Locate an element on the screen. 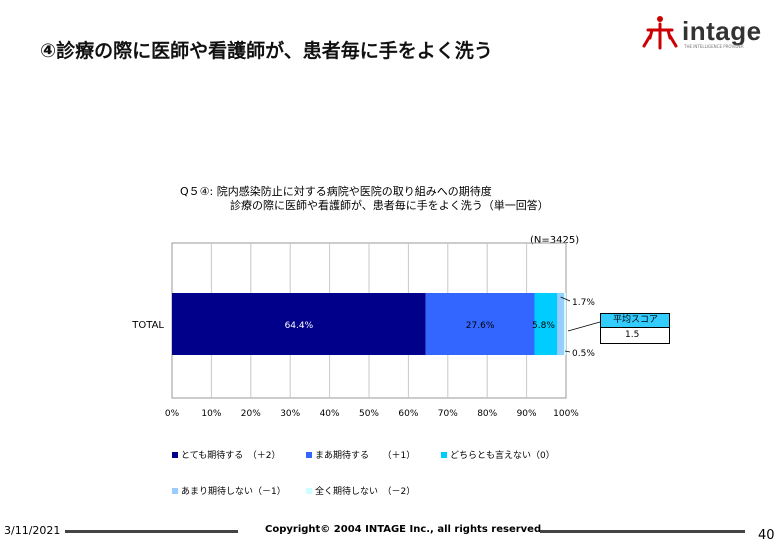  average-score-label: 平均スコア is located at coordinates (635, 321).